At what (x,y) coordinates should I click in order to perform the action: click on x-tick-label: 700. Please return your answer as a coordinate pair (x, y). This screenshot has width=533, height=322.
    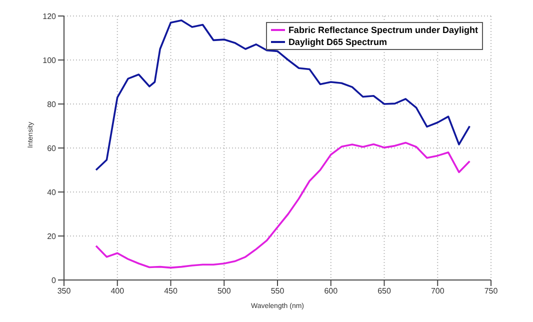
    Looking at the image, I should click on (437, 291).